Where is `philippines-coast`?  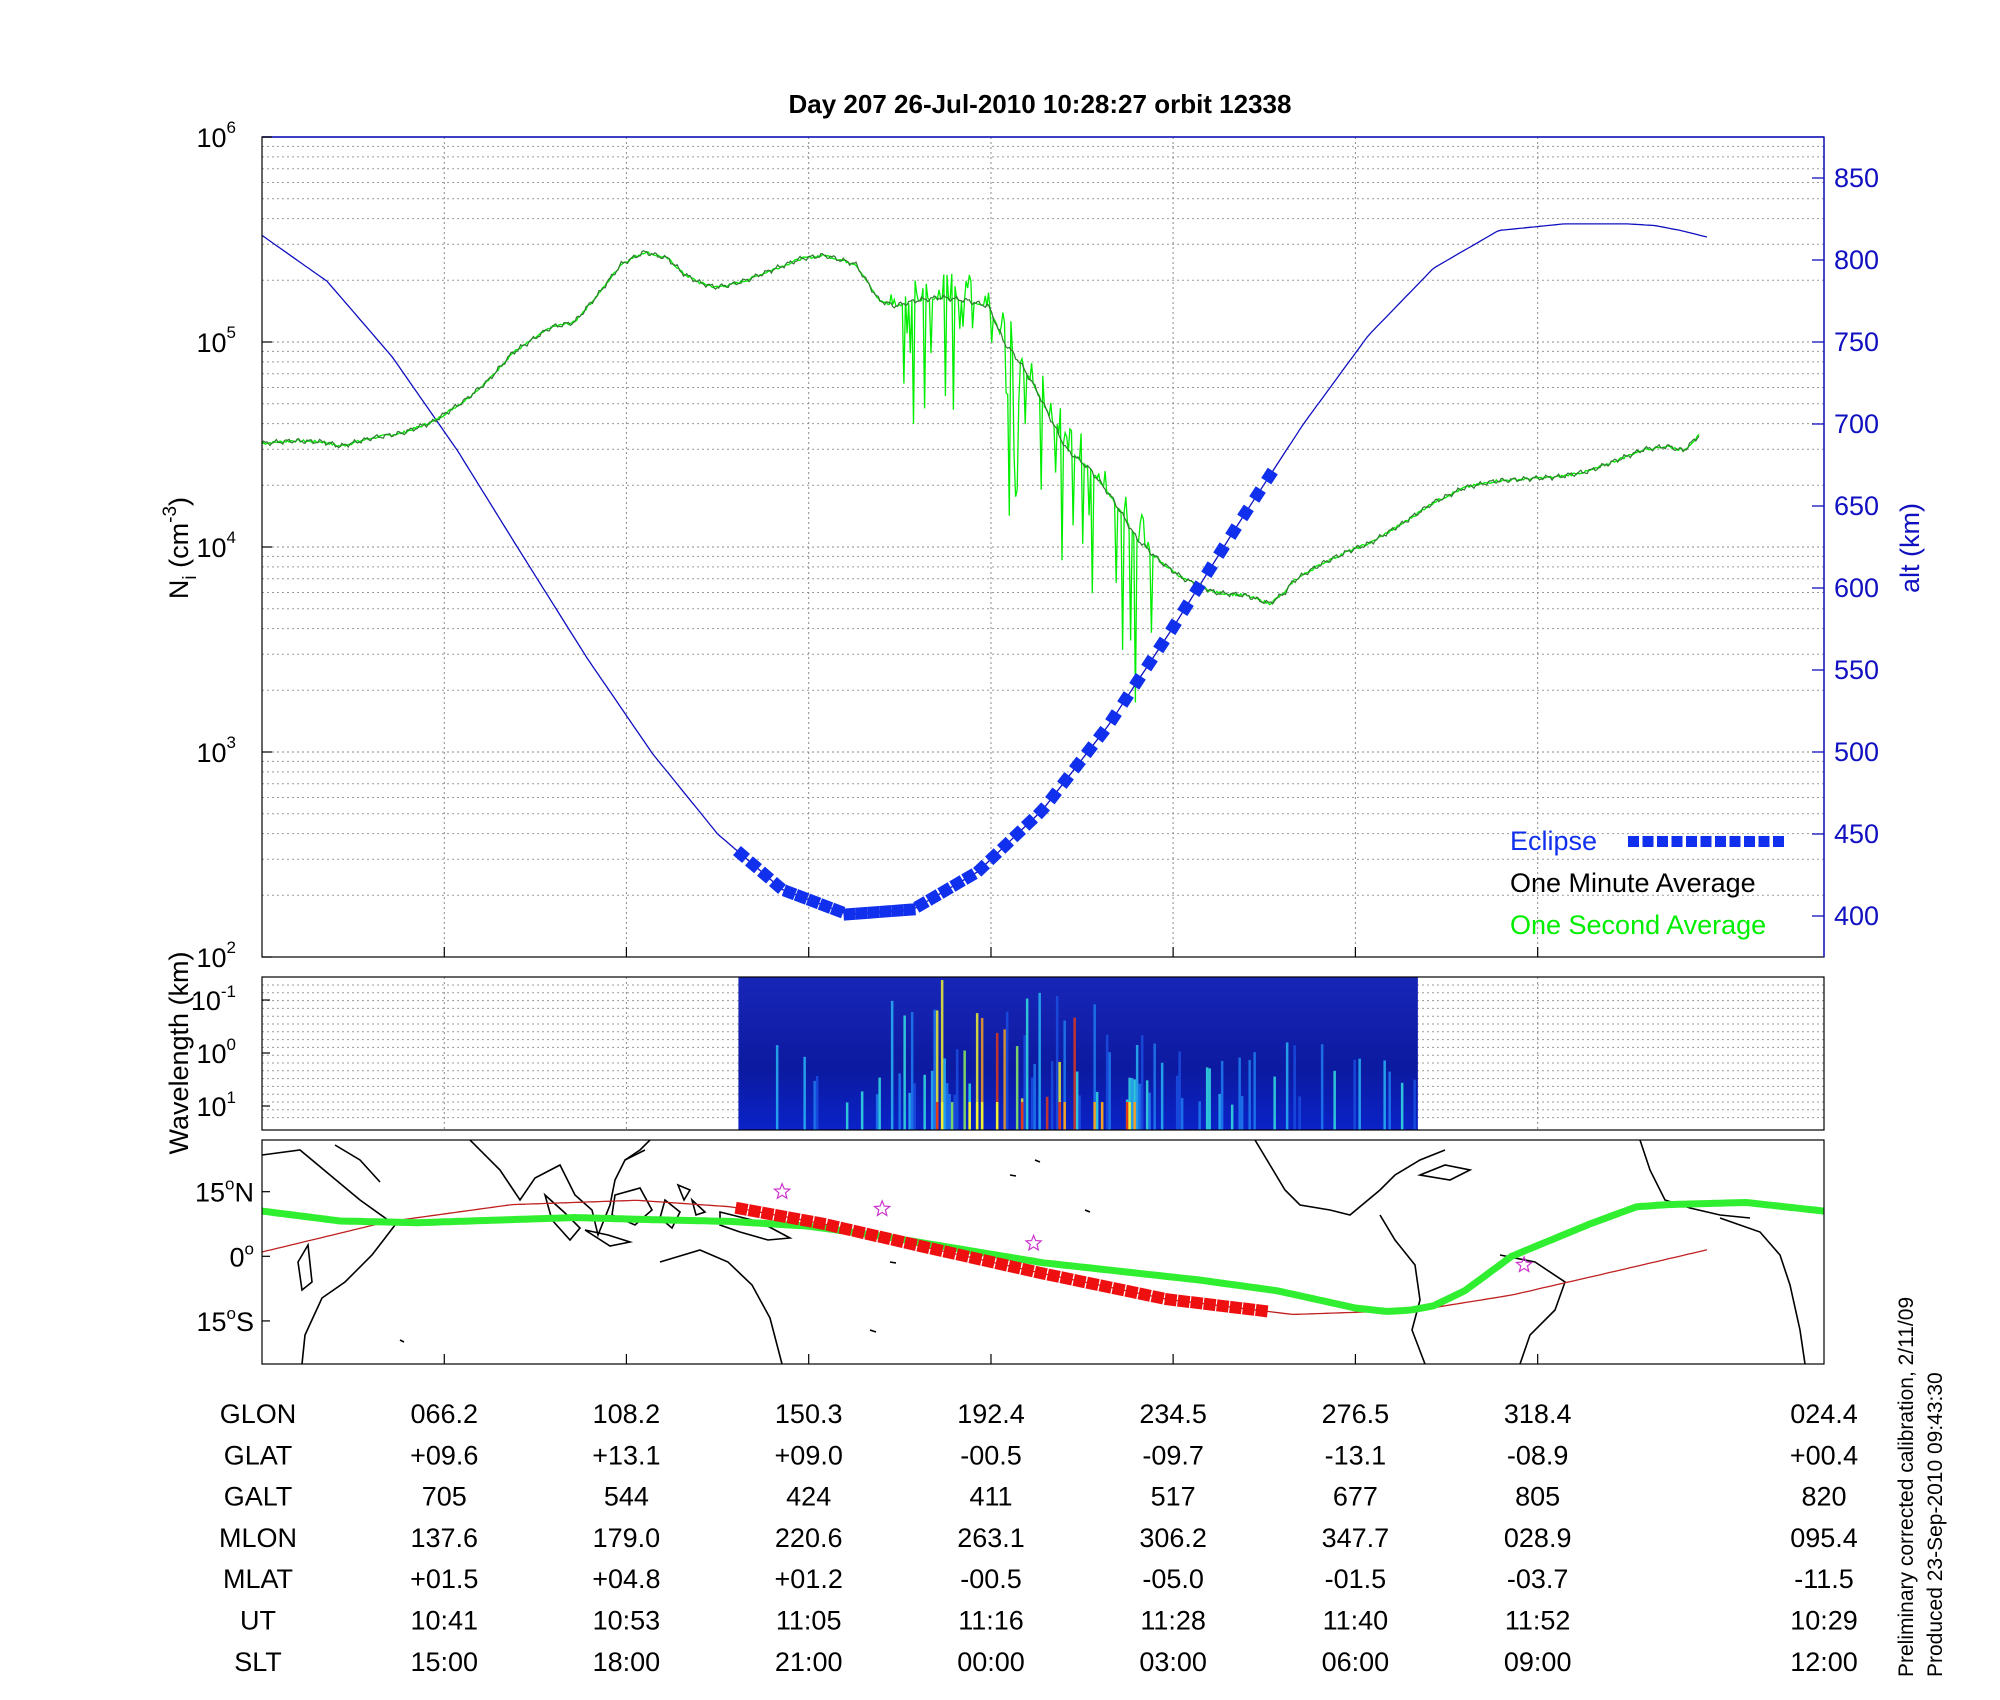
philippines-coast is located at coordinates (691, 1200).